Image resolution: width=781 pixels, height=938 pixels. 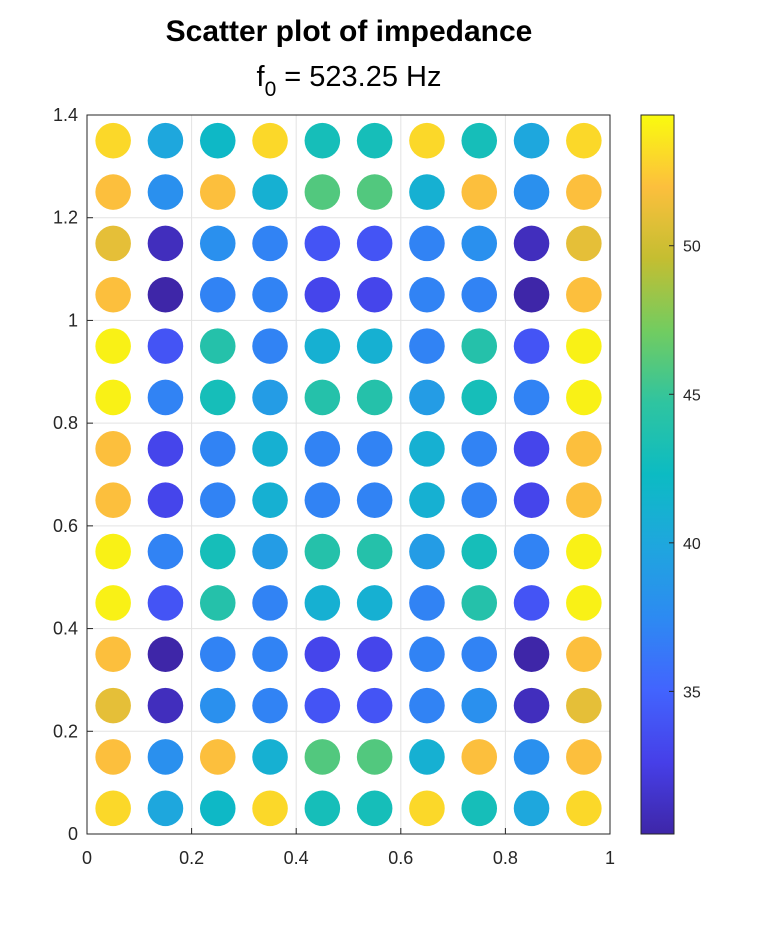 I want to click on colorbar-ticks: 35 40 45 50, so click(x=685, y=470).